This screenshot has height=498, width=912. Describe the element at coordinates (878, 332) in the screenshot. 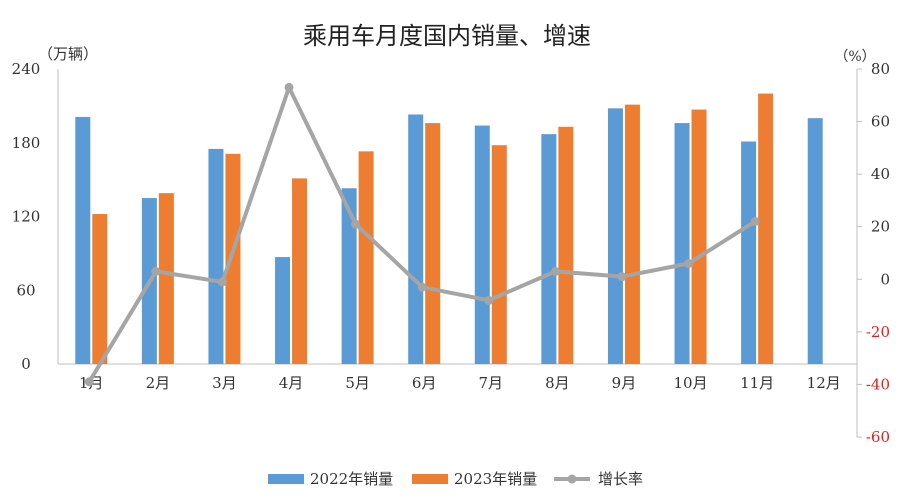

I see `y-right-tick-label: -20` at that location.